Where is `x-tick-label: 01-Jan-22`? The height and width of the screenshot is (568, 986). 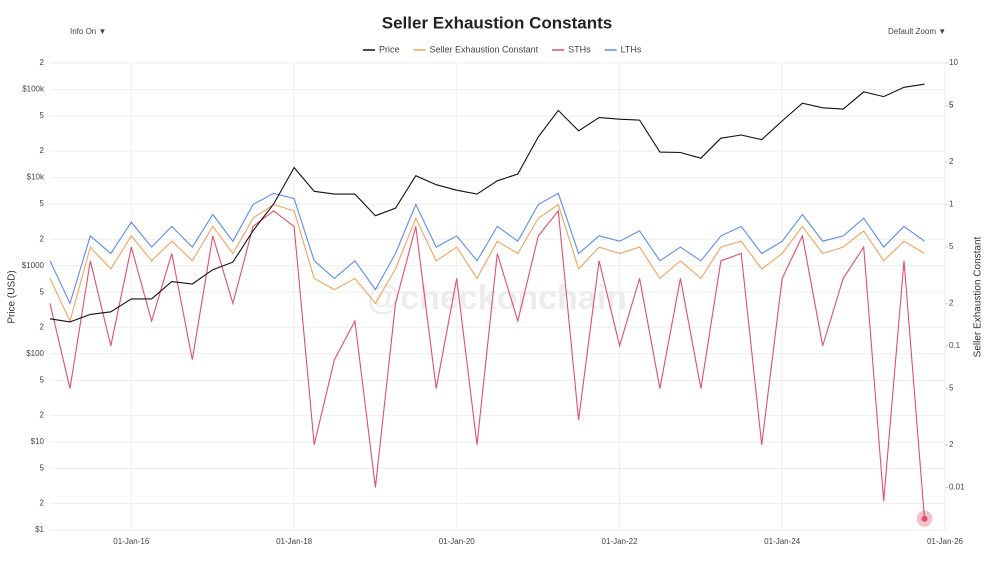 x-tick-label: 01-Jan-22 is located at coordinates (620, 541).